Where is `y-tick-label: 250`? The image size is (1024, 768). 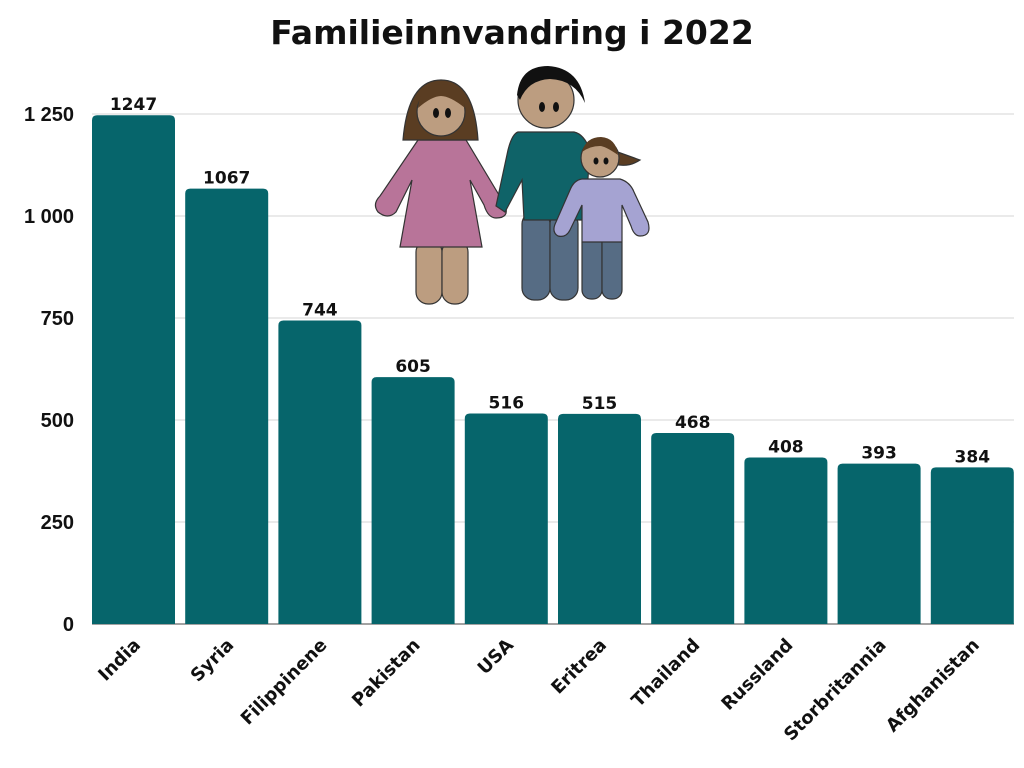
y-tick-label: 250 is located at coordinates (57, 523).